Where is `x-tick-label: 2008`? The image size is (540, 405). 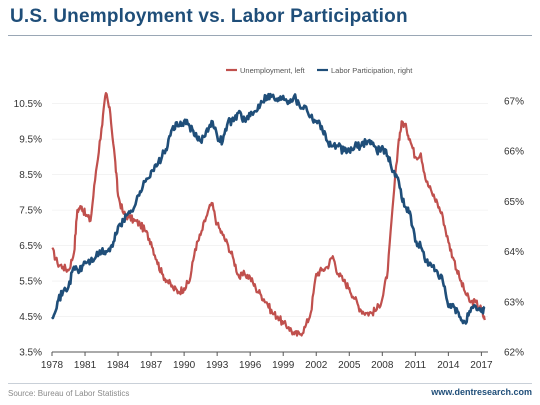
x-tick-label: 2008 is located at coordinates (382, 365).